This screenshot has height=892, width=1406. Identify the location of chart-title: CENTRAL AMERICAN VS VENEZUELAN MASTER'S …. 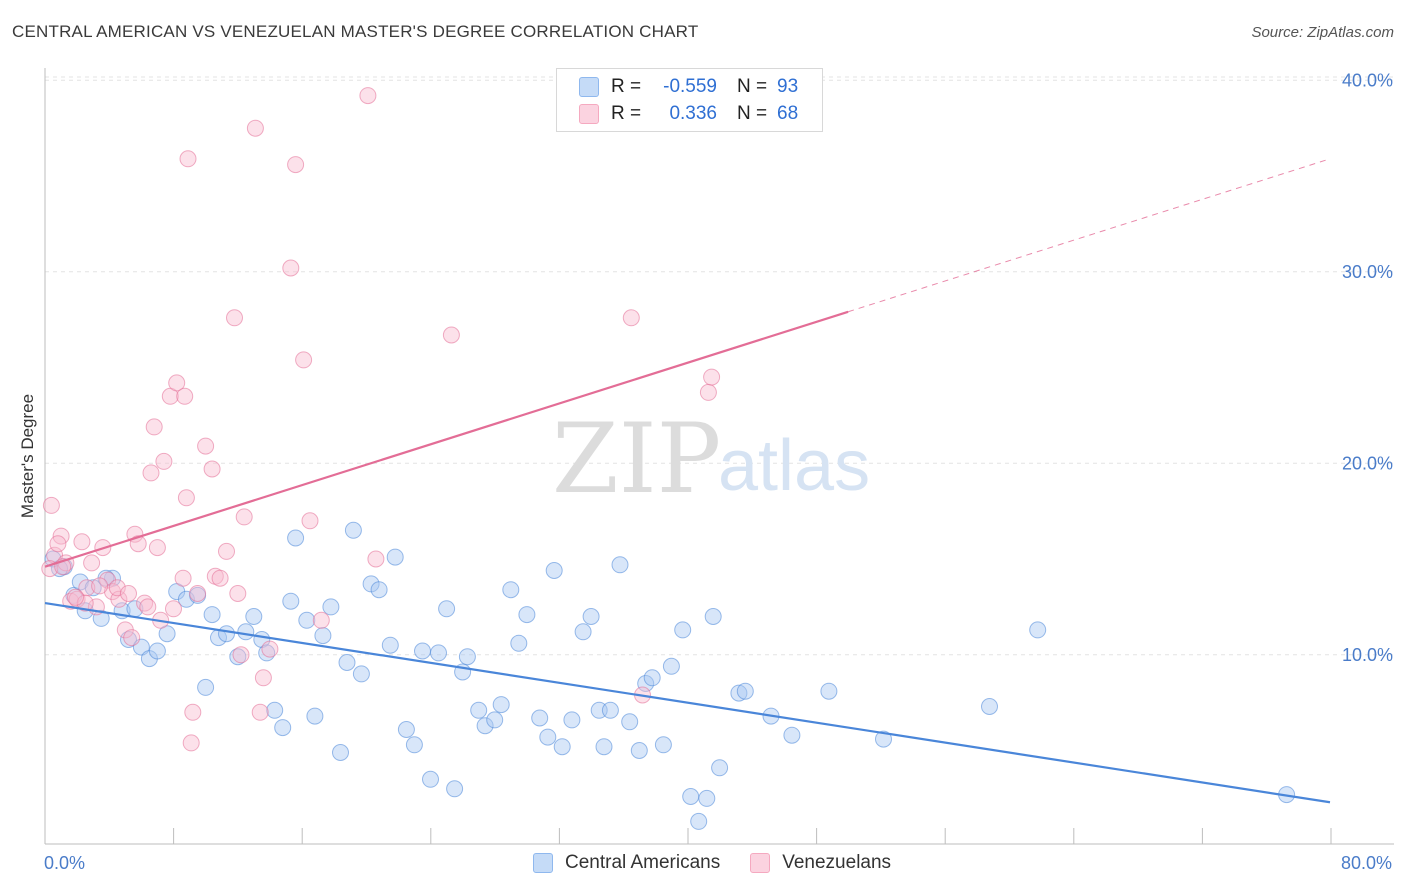
(355, 31).